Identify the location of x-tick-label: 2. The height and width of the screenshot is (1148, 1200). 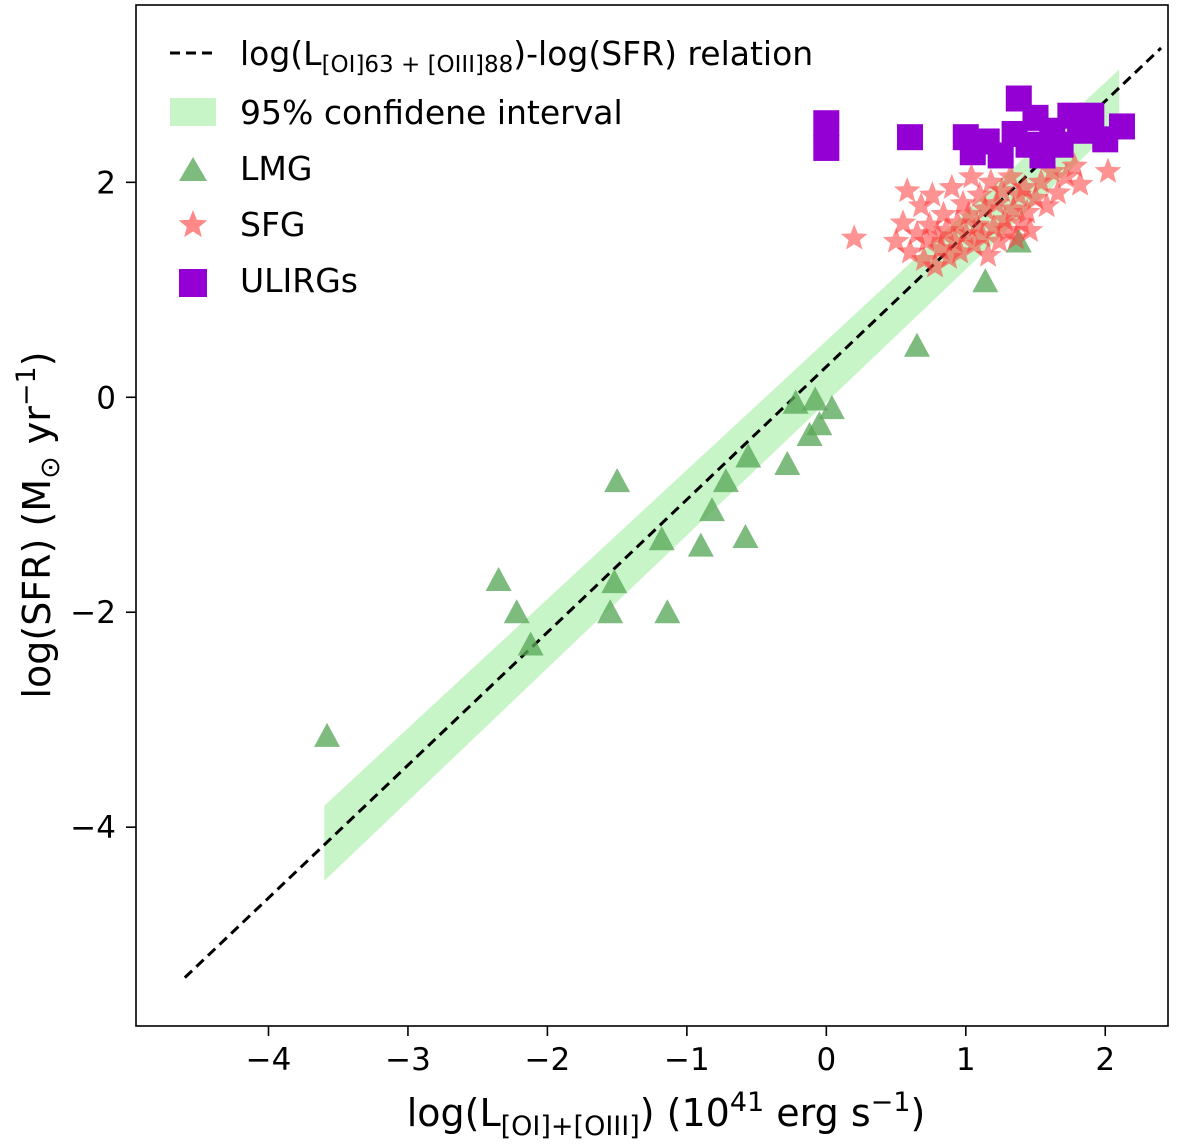
(1105, 1060).